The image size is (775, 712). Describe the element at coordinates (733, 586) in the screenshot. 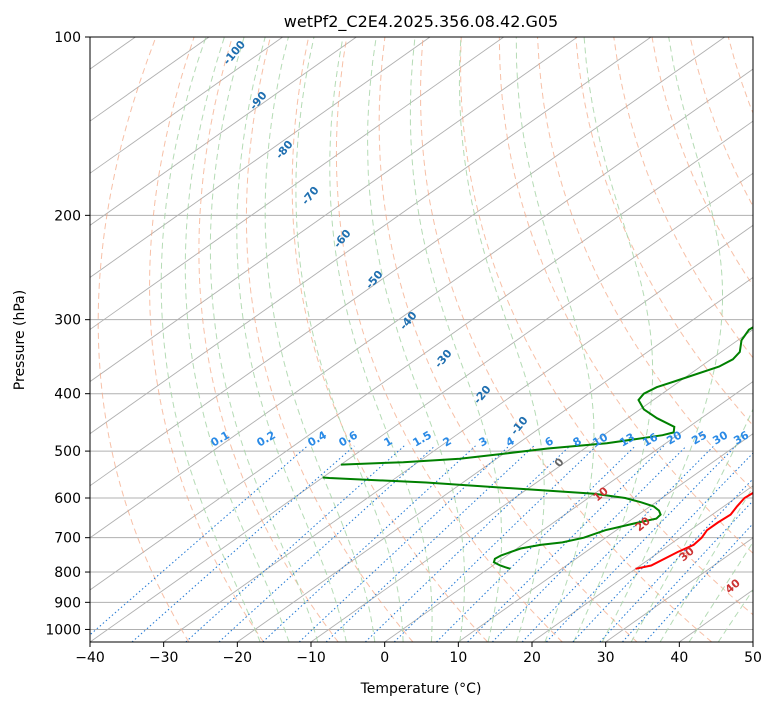

I see `dry-adiabat-label: 40` at that location.